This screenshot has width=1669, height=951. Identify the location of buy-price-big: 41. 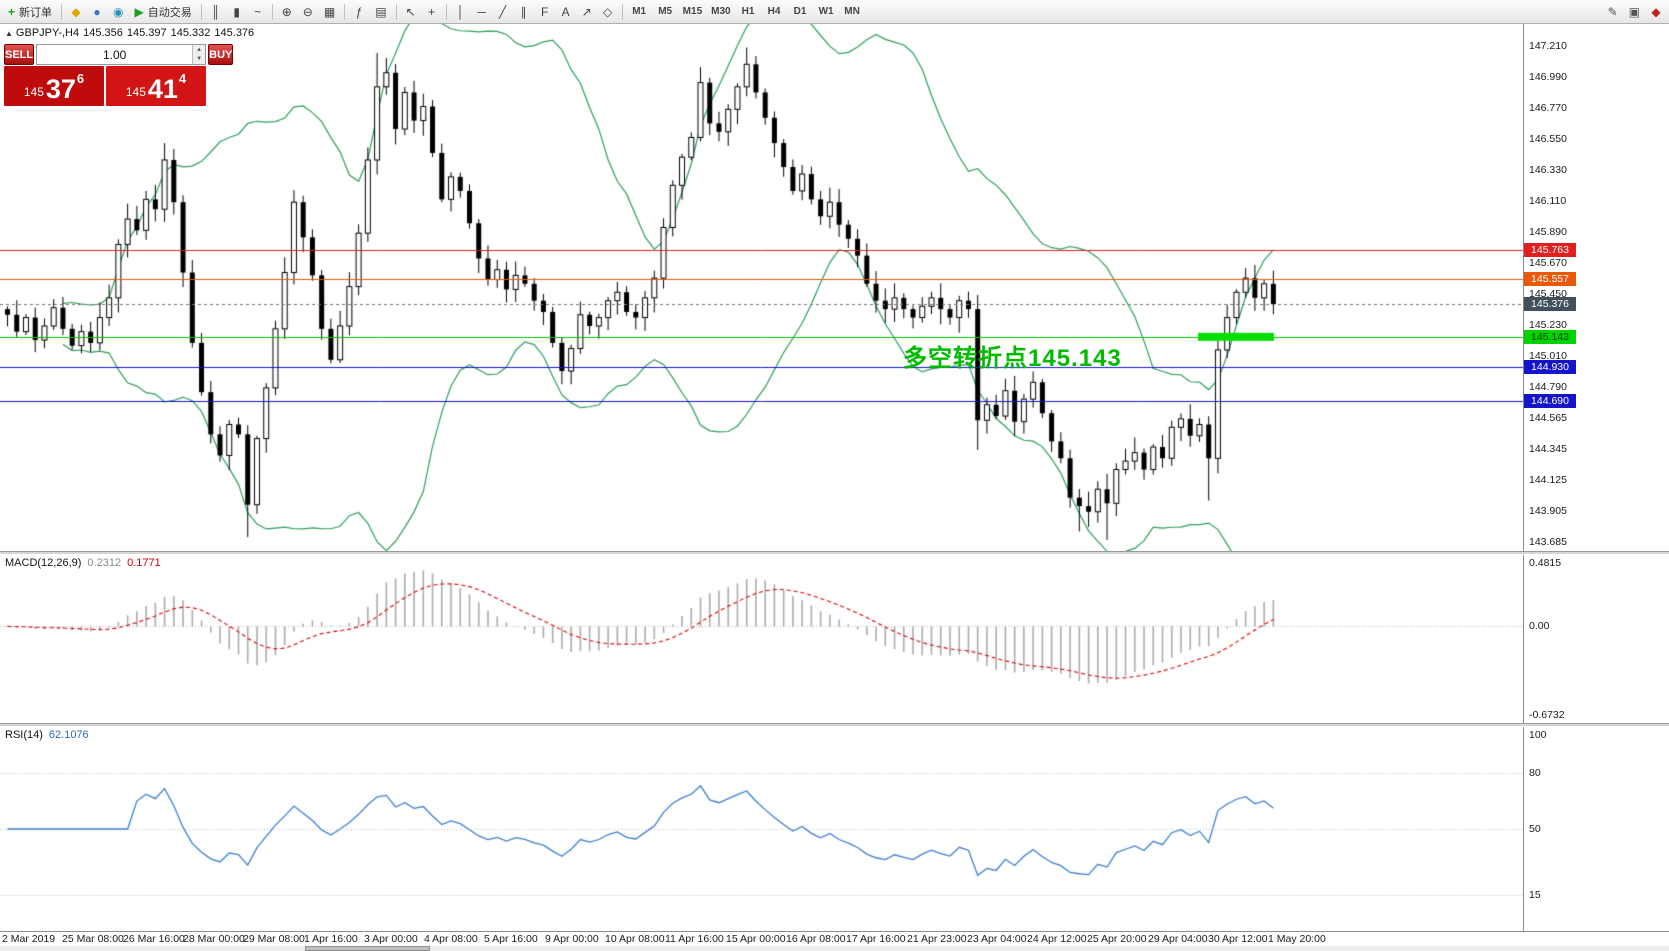
(162, 88).